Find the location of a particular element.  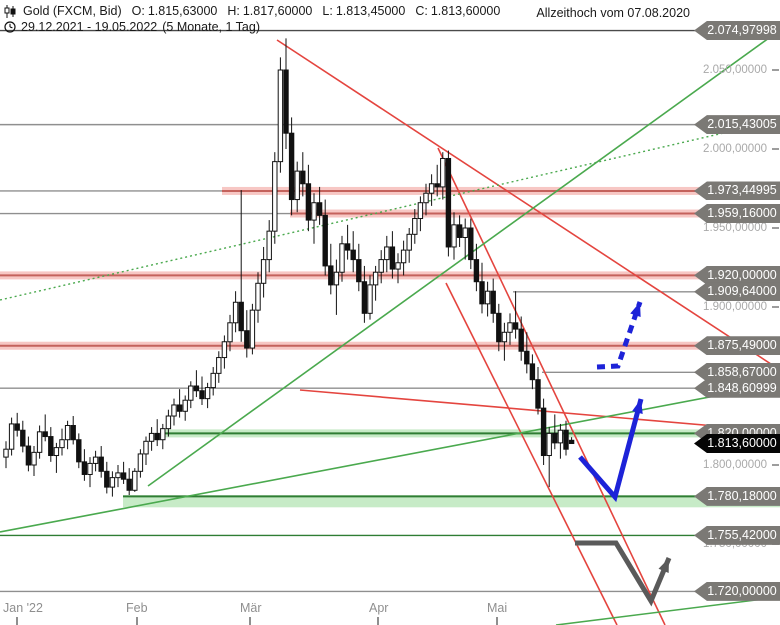

all-time-high-annotation: Allzeithoch vom 07.08.2020 is located at coordinates (613, 13).